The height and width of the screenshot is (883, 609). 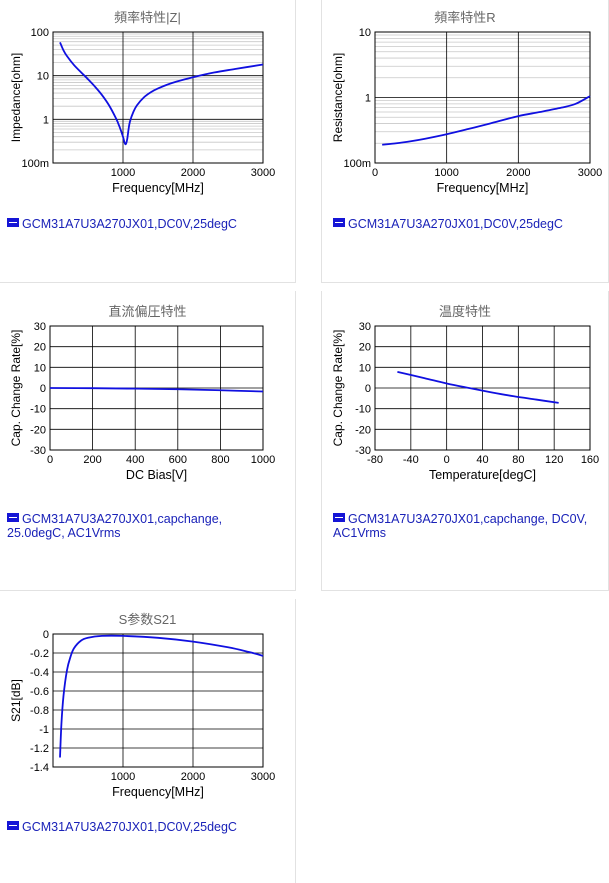 I want to click on chart-title: S参数S21, so click(x=147, y=619).